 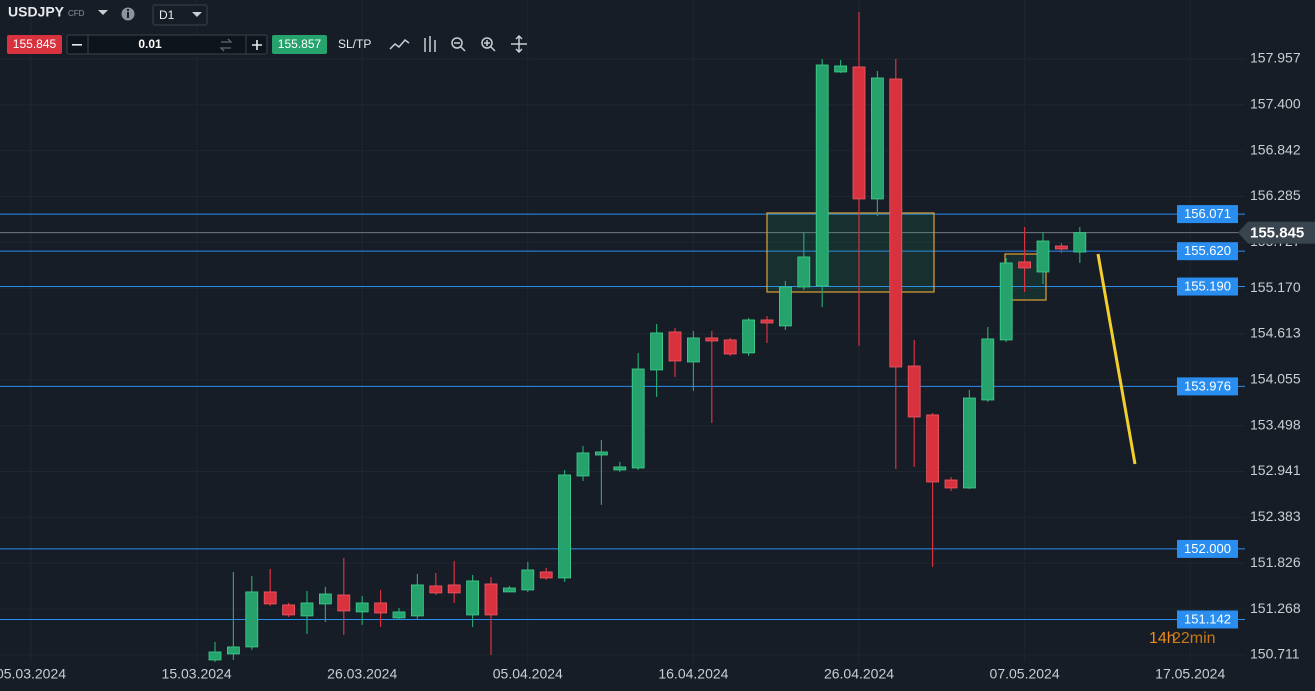 What do you see at coordinates (226, 45) in the screenshot?
I see `swap-icon` at bounding box center [226, 45].